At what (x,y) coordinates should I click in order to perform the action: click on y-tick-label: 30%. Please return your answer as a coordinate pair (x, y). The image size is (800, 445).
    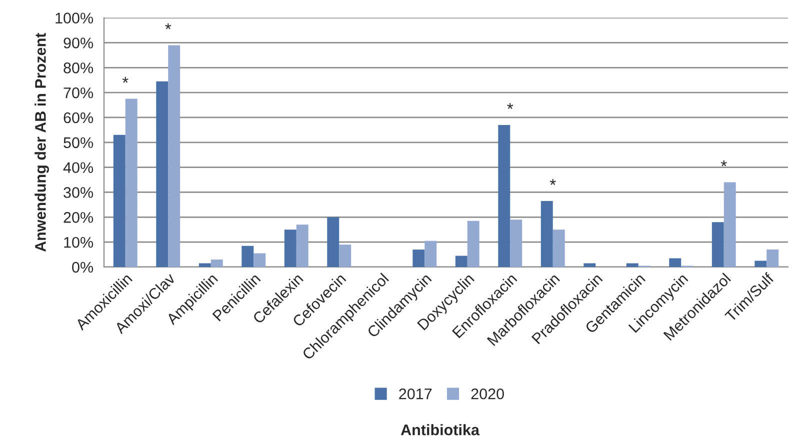
    Looking at the image, I should click on (79, 192).